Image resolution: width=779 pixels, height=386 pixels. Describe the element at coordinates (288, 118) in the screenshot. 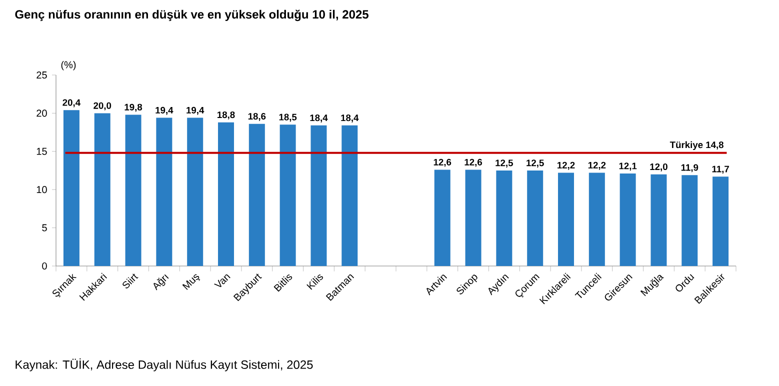

I see `data-label: 18,5` at that location.